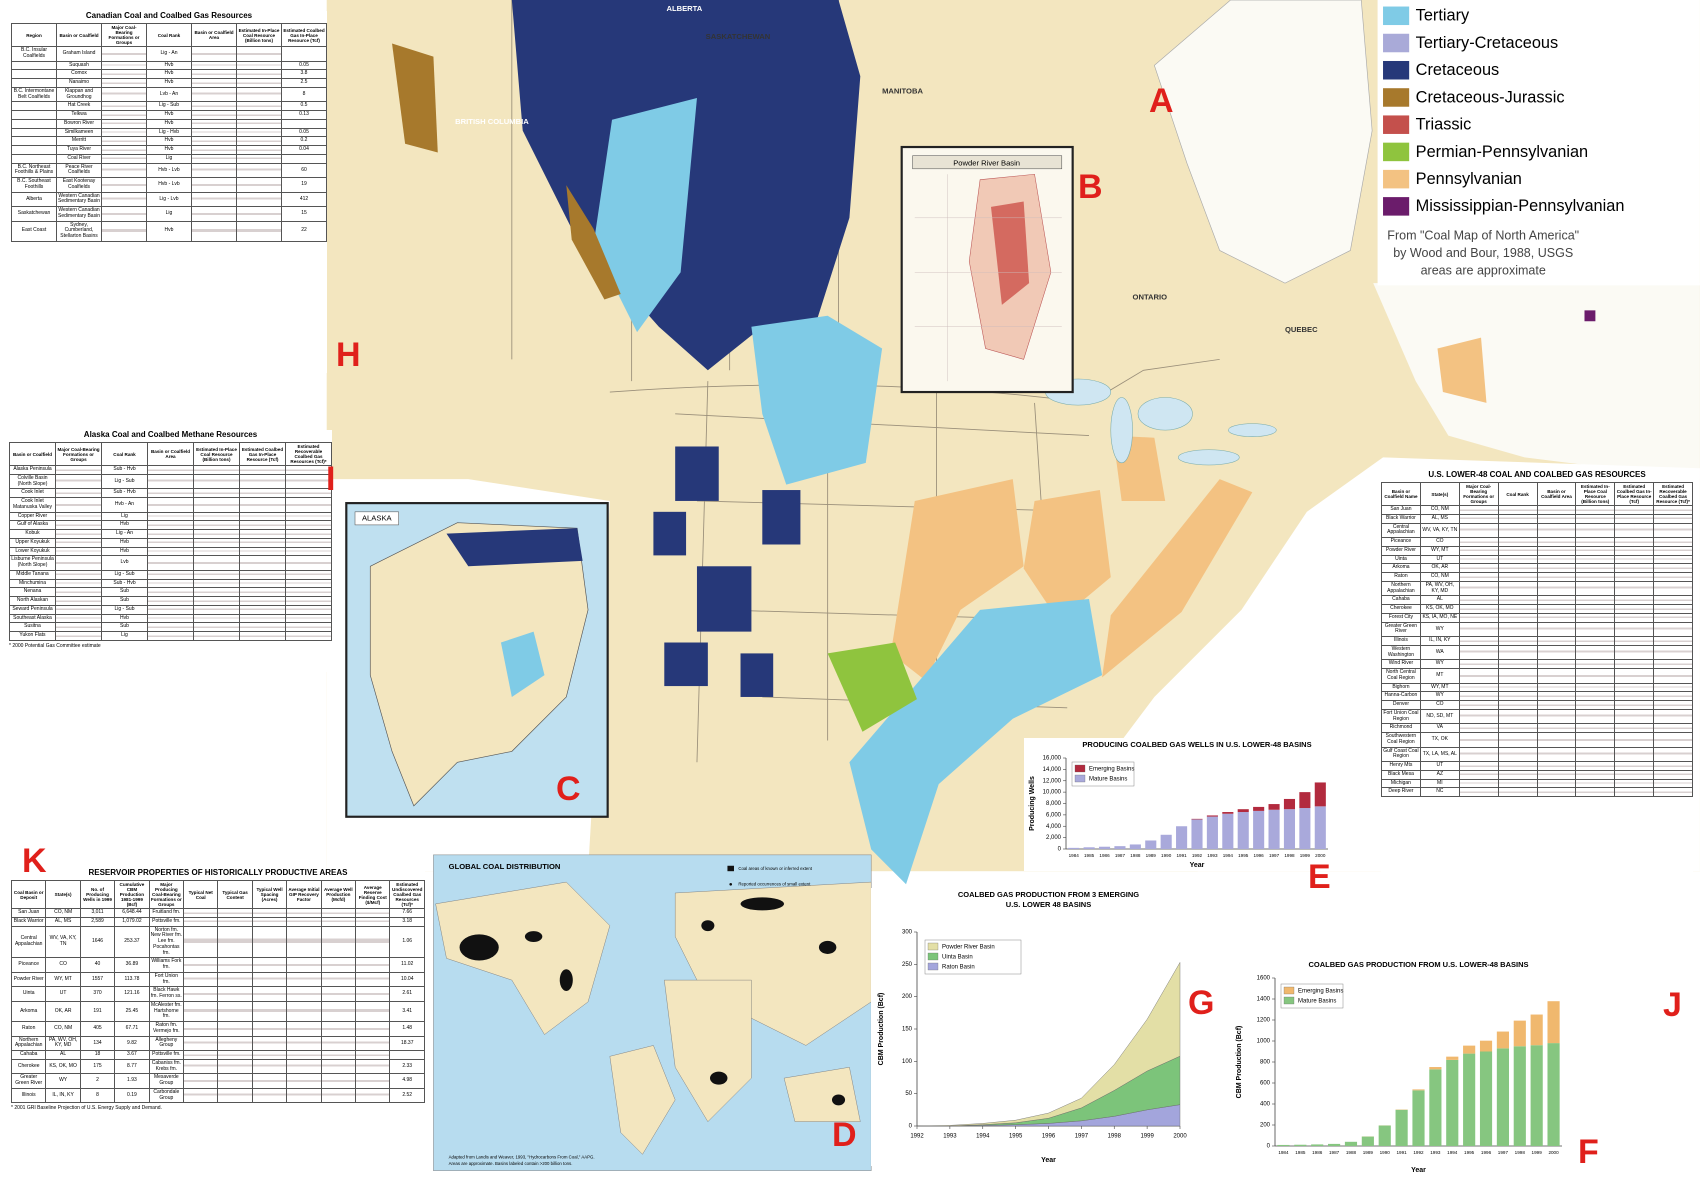 The height and width of the screenshot is (1181, 1700). Describe the element at coordinates (1265, 1063) in the screenshot. I see `y-tick-label: 800` at that location.